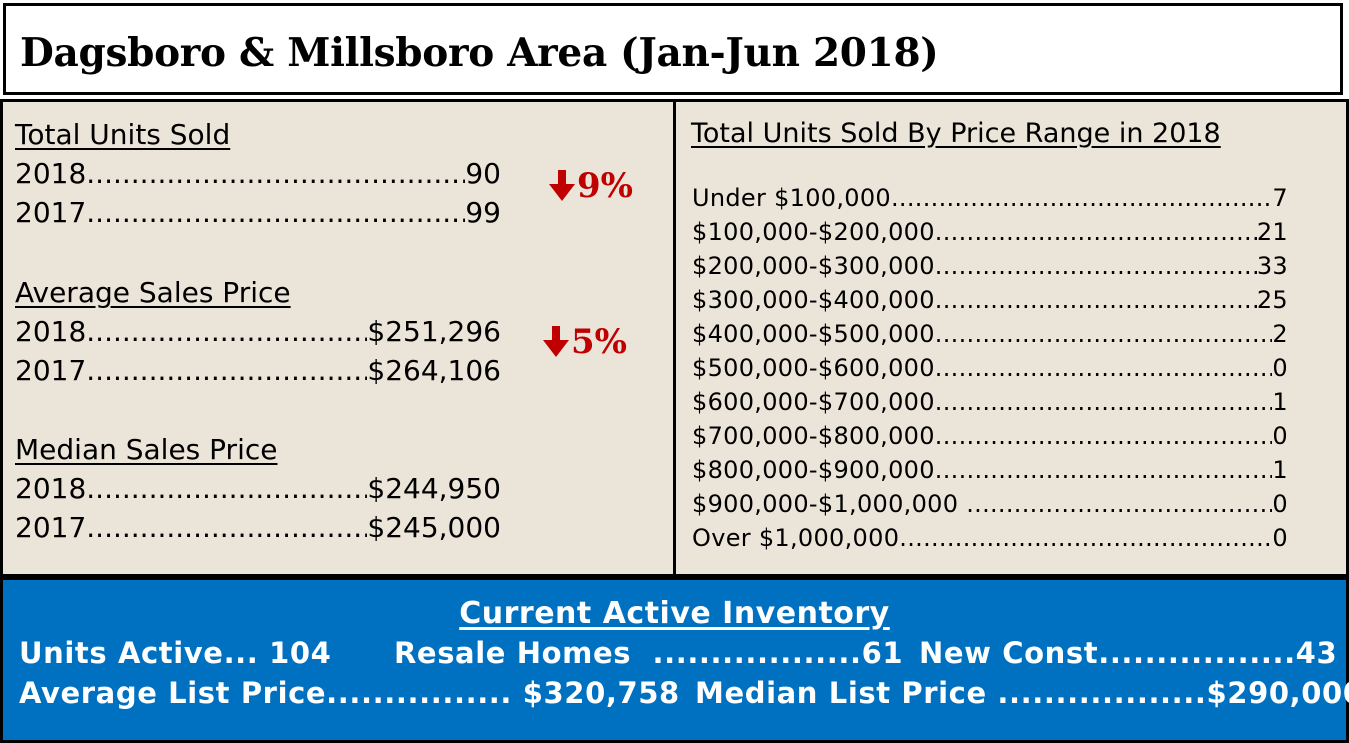 This screenshot has width=1349, height=743. I want to click on total-units-2018-row: 2018 90, so click(258, 173).